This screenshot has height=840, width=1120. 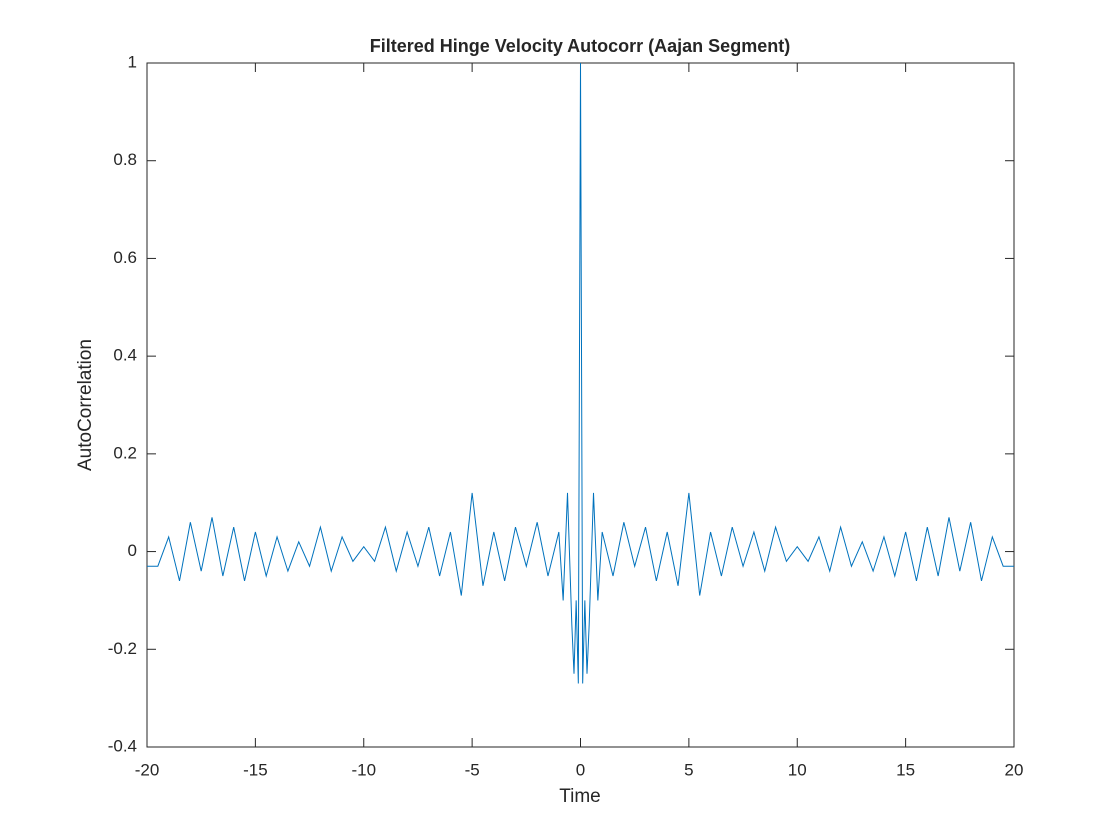 What do you see at coordinates (122, 648) in the screenshot?
I see `y-tick-label: -0.2` at bounding box center [122, 648].